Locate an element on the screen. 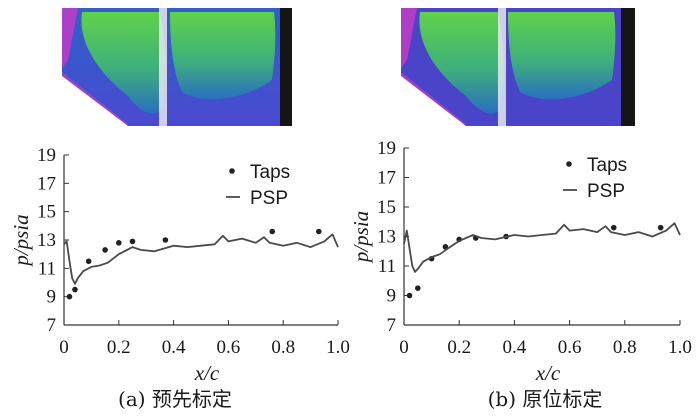 This screenshot has height=420, width=700. psp-image-b-dark-edge is located at coordinates (628, 67).